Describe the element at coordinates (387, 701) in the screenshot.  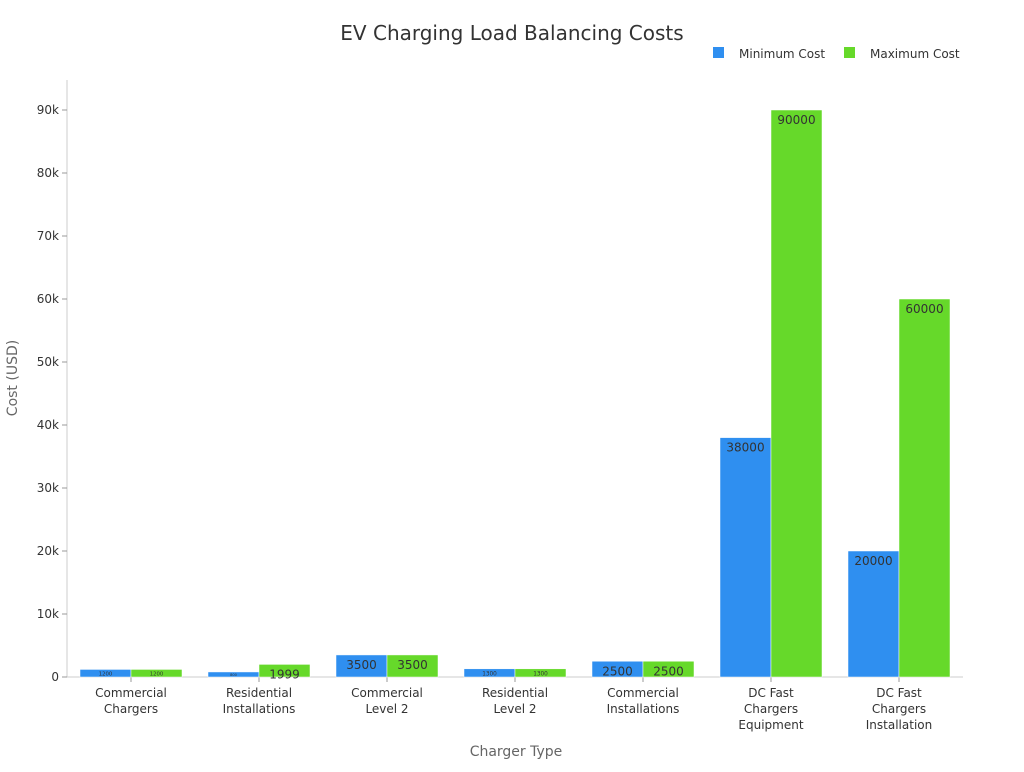
I see `x-tick-label: Commercial Level 2` at that location.